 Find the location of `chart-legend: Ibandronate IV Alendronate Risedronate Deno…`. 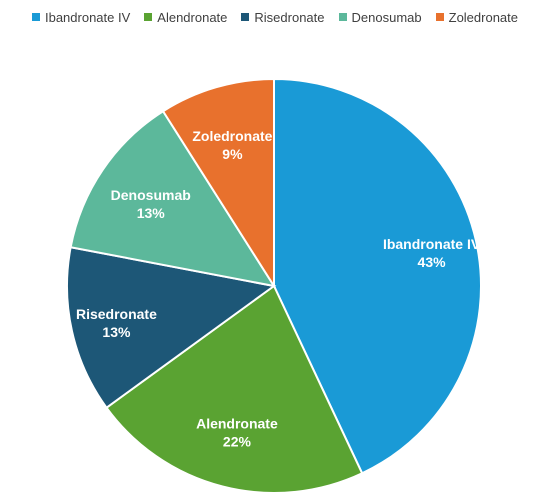

chart-legend: Ibandronate IV Alendronate Risedronate Deno… is located at coordinates (275, 17).